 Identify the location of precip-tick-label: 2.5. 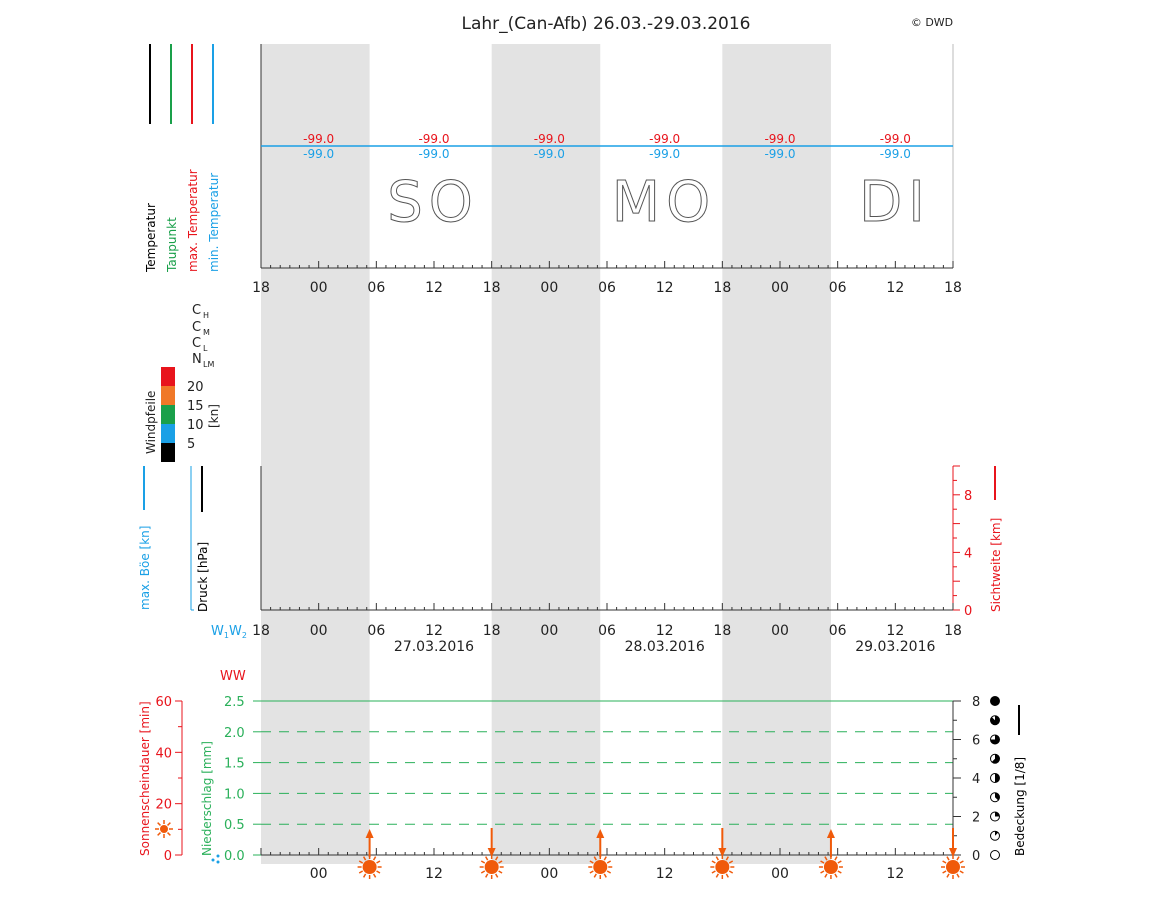
(234, 702).